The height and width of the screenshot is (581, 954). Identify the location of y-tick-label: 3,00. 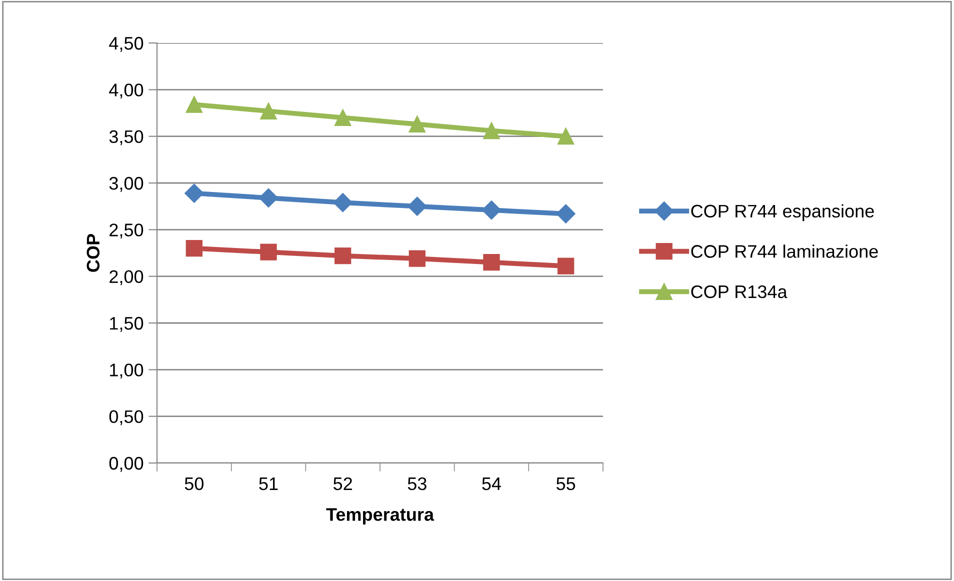
(126, 184).